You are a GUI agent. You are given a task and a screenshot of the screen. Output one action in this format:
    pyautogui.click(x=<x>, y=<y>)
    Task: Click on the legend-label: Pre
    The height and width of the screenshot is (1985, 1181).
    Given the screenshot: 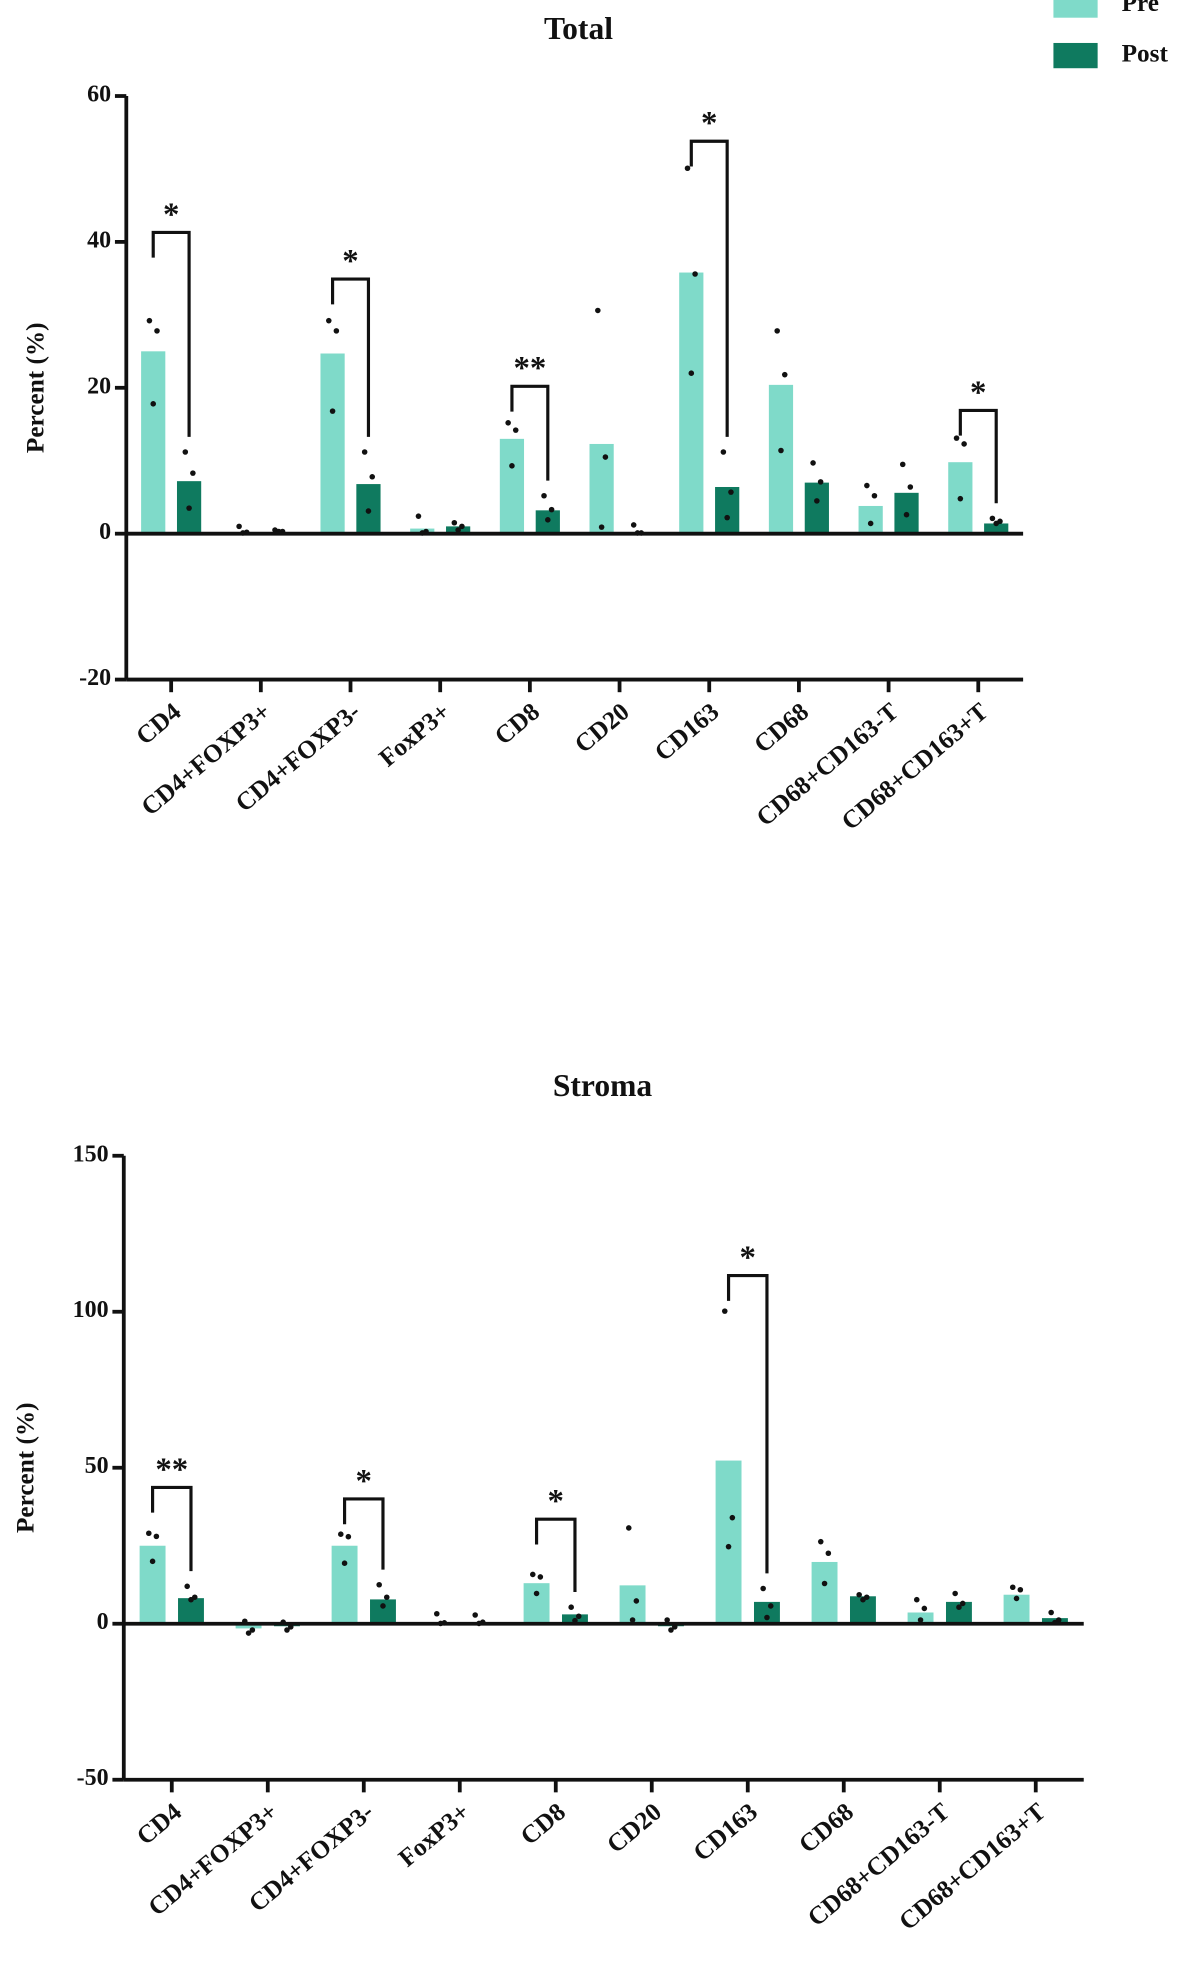 What is the action you would take?
    pyautogui.click(x=1140, y=8)
    